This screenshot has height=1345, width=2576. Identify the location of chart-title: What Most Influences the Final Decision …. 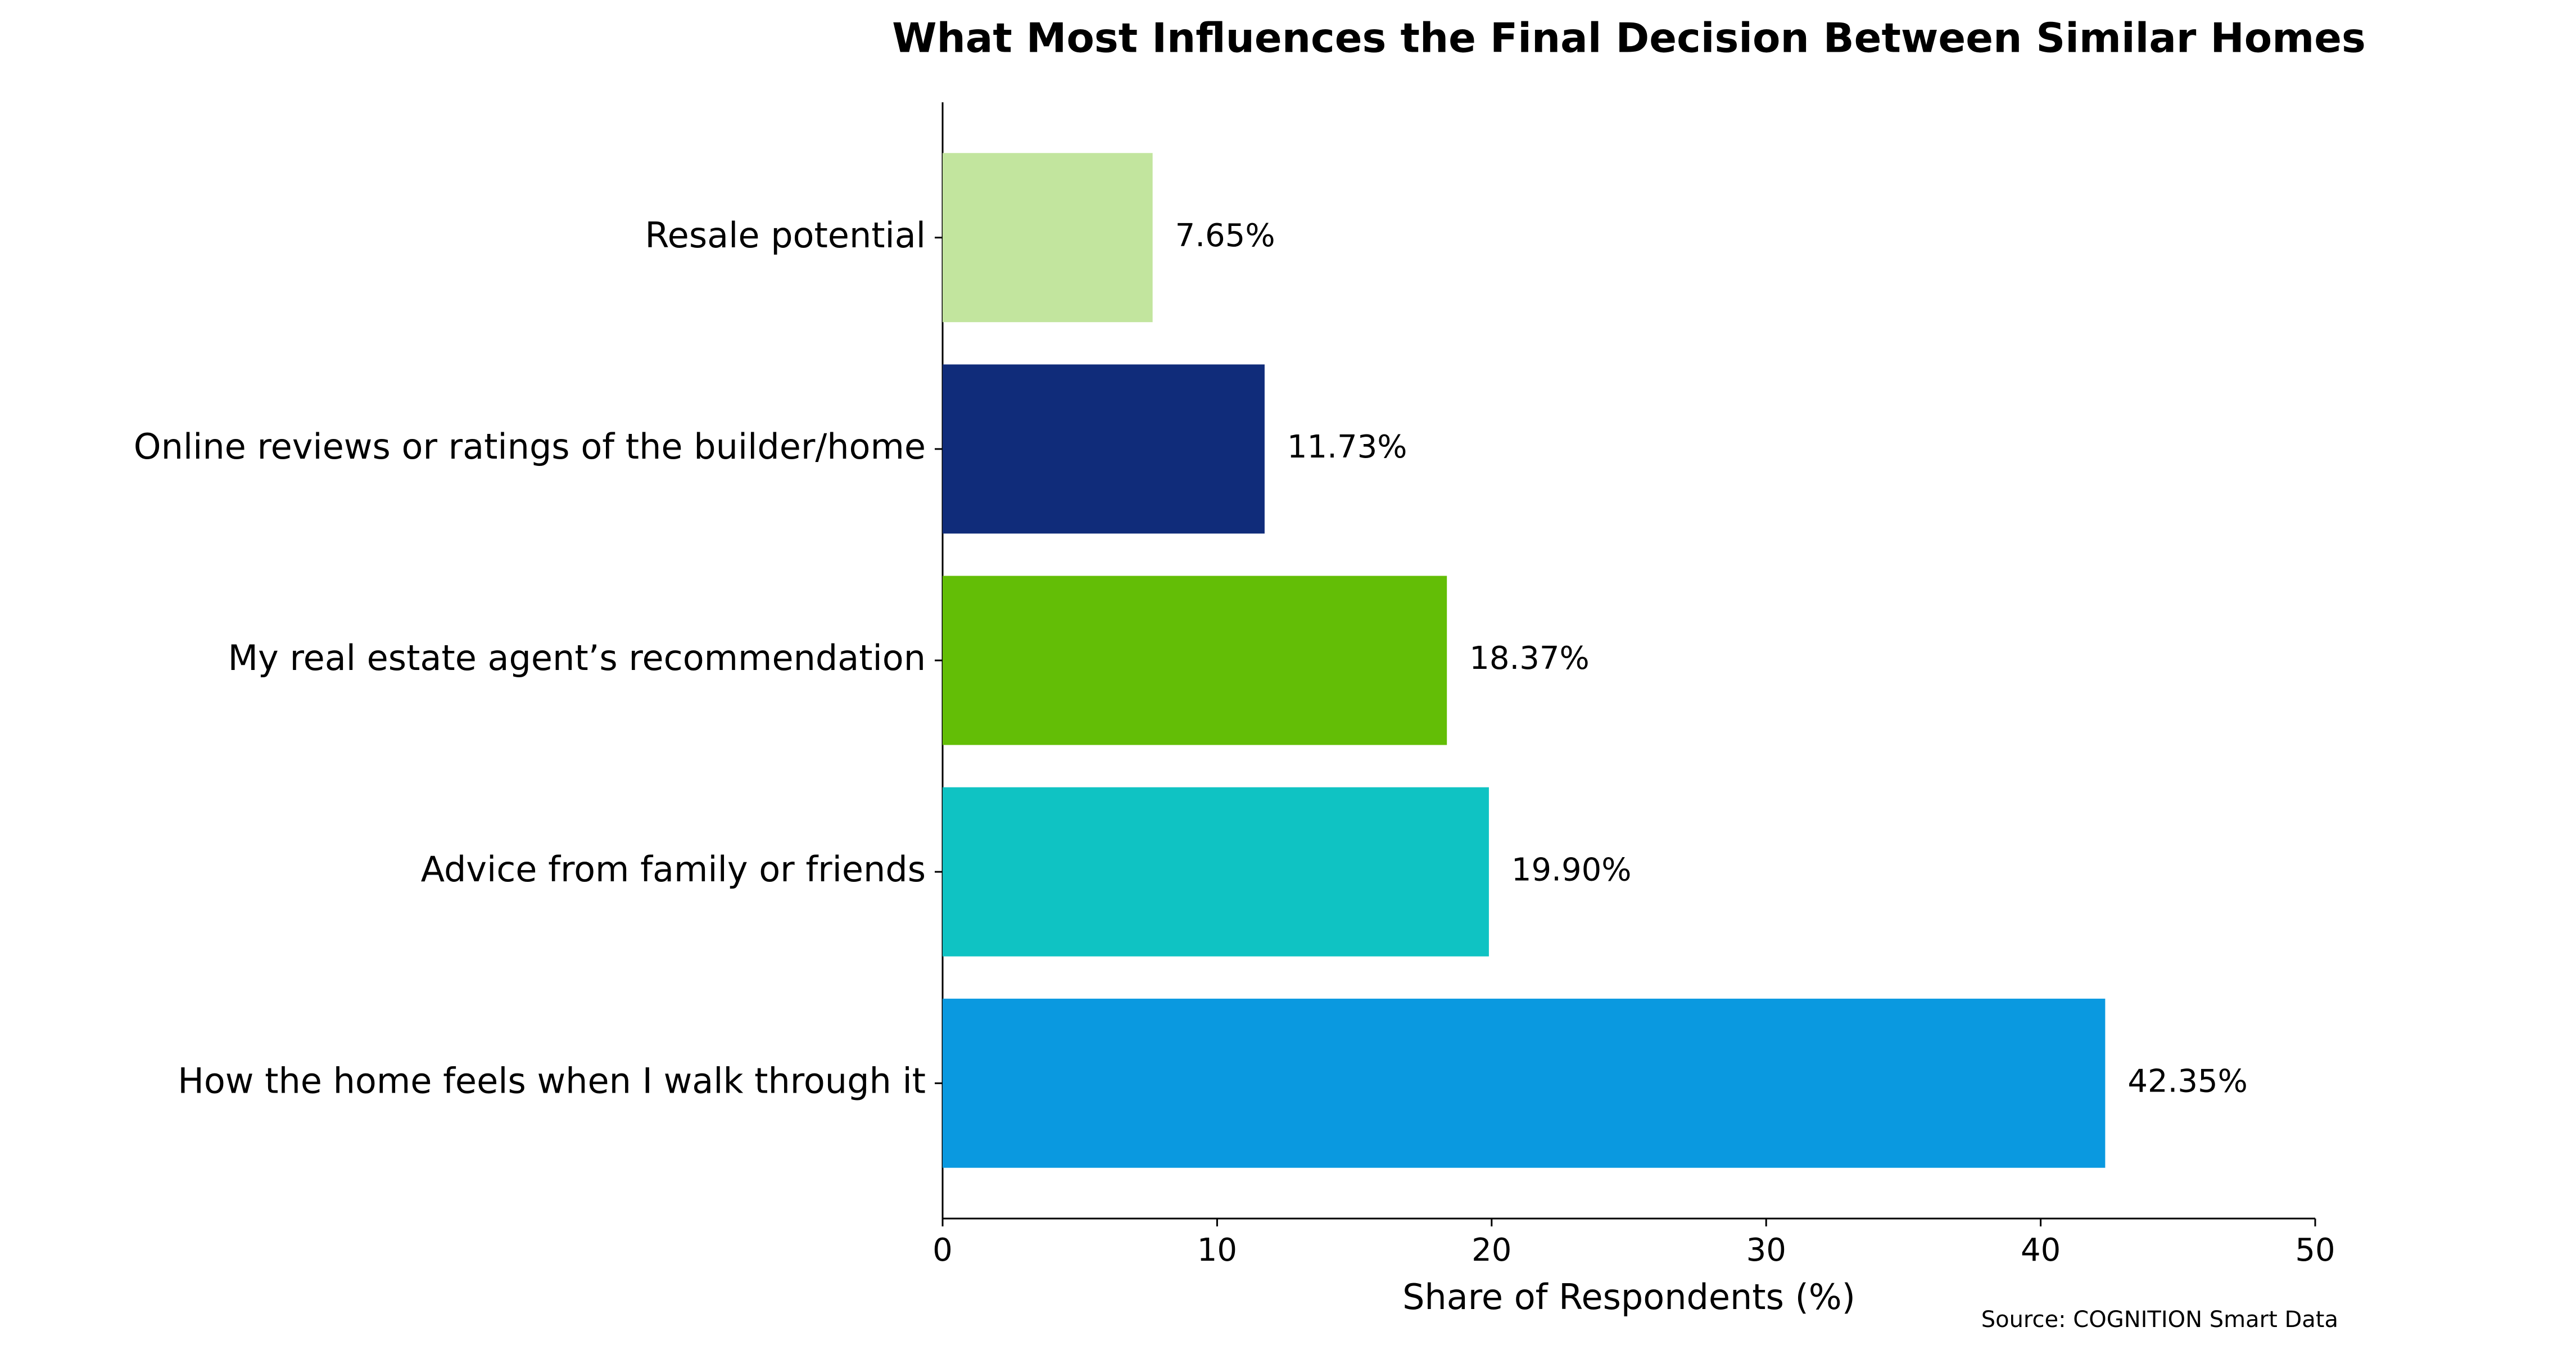
(1629, 38).